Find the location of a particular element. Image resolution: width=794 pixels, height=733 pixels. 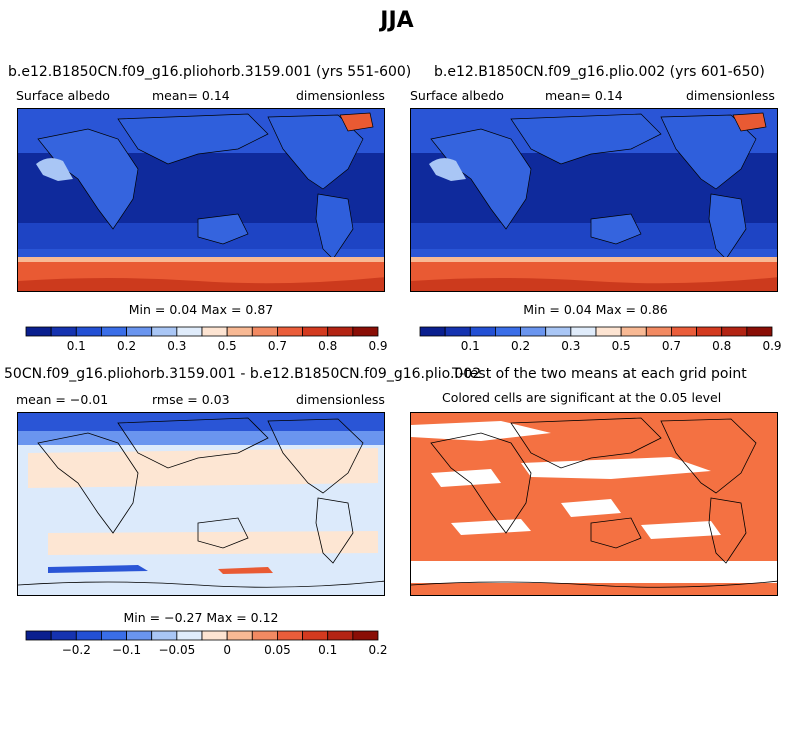

panel1-colorbar-tick-label: 0.5 is located at coordinates (227, 346).